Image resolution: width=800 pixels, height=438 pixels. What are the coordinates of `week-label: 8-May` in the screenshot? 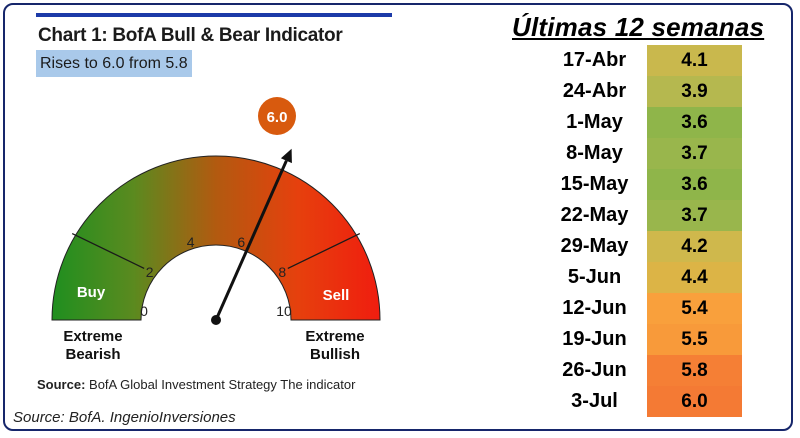 It's located at (594, 153).